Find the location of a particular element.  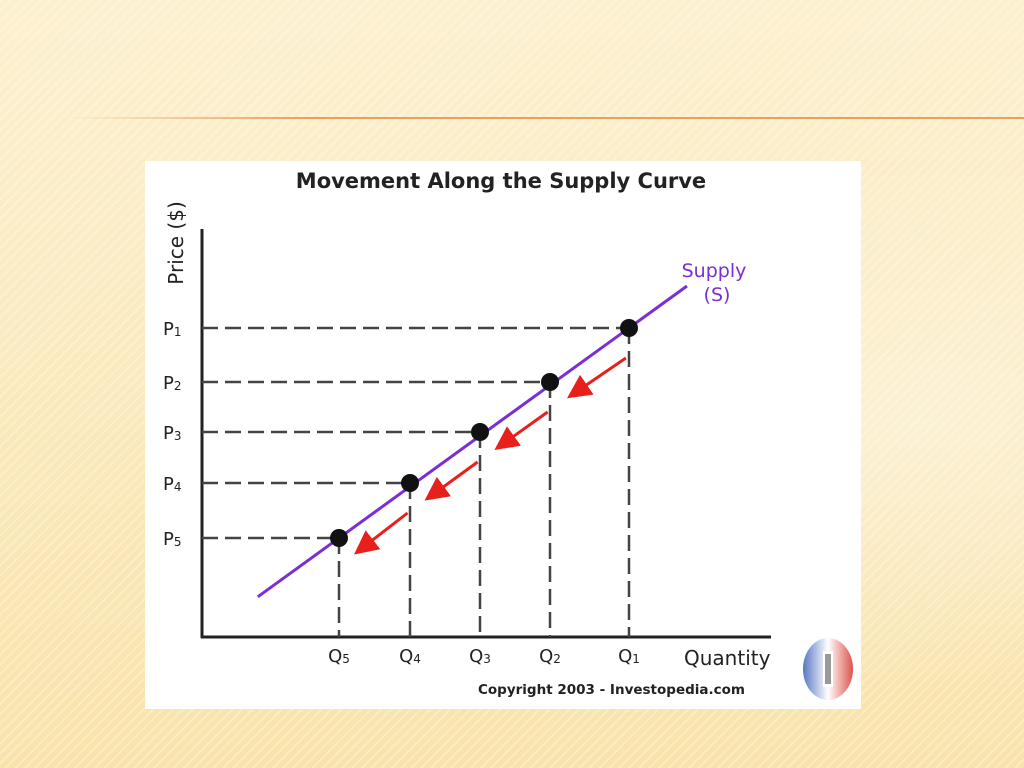

copyright-text: Copyright 2003 - Investopedia.com is located at coordinates (611, 690).